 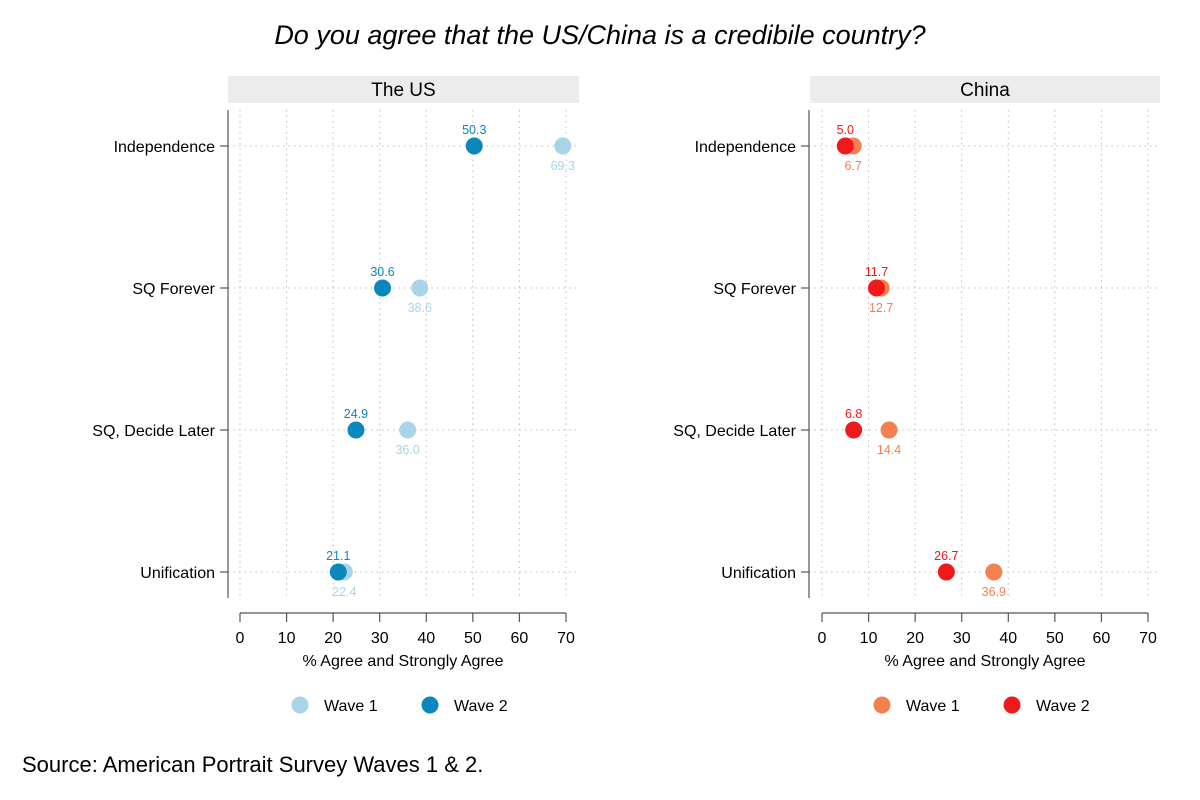 I want to click on series-wave-1: 6.7 12.7 14.4 36.9, so click(x=925, y=368).